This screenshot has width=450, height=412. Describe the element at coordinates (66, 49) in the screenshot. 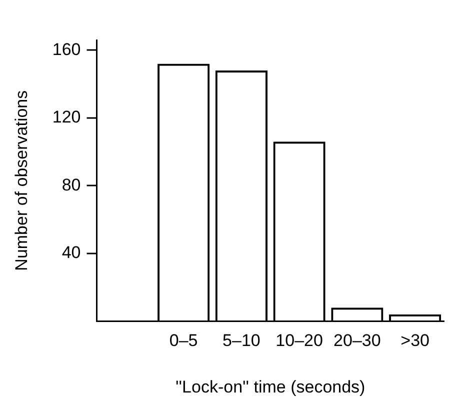

I see `y-tick-label: 160` at that location.